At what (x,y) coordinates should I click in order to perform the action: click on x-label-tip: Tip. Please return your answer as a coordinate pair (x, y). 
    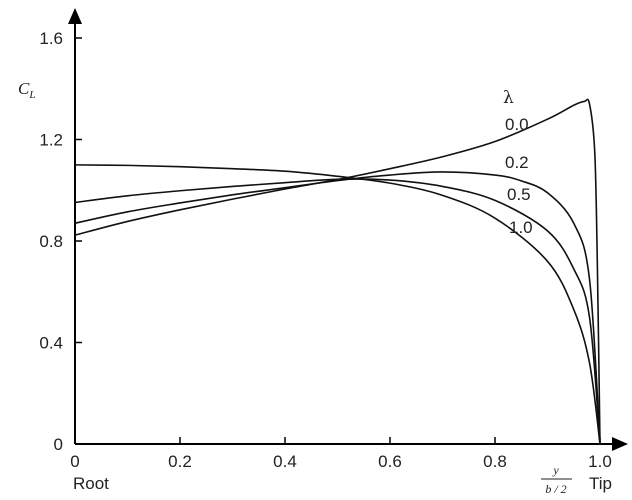
    Looking at the image, I should click on (600, 483).